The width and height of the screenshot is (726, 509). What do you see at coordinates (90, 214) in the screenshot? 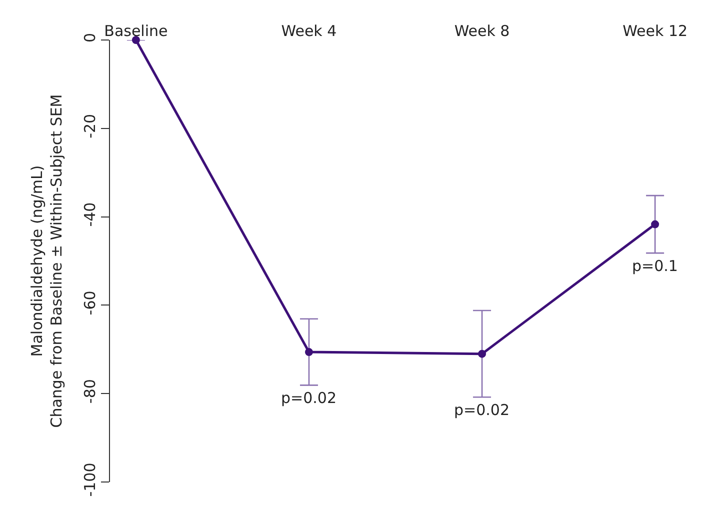
I see `y-tick-label: -40` at bounding box center [90, 214].